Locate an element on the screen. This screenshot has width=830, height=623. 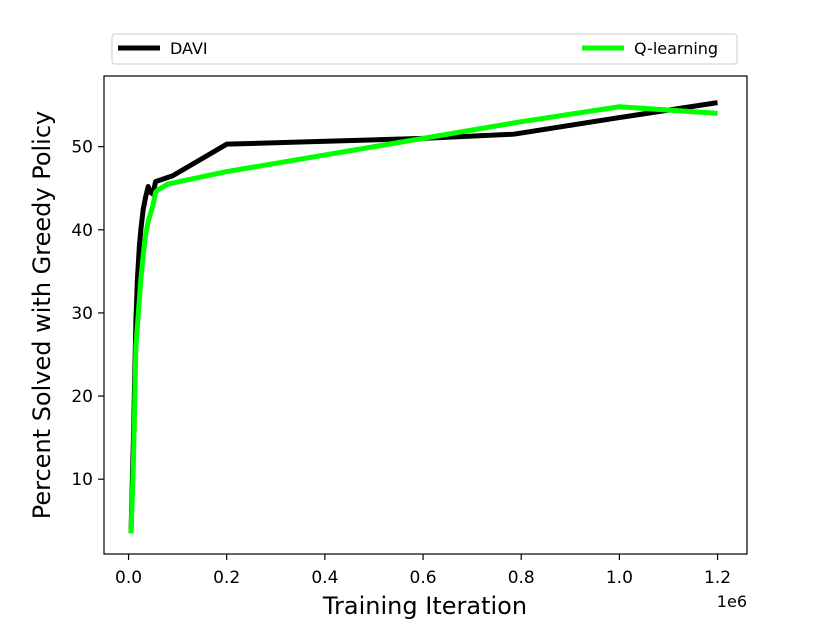
x-tick-label: 0.4 is located at coordinates (324, 578).